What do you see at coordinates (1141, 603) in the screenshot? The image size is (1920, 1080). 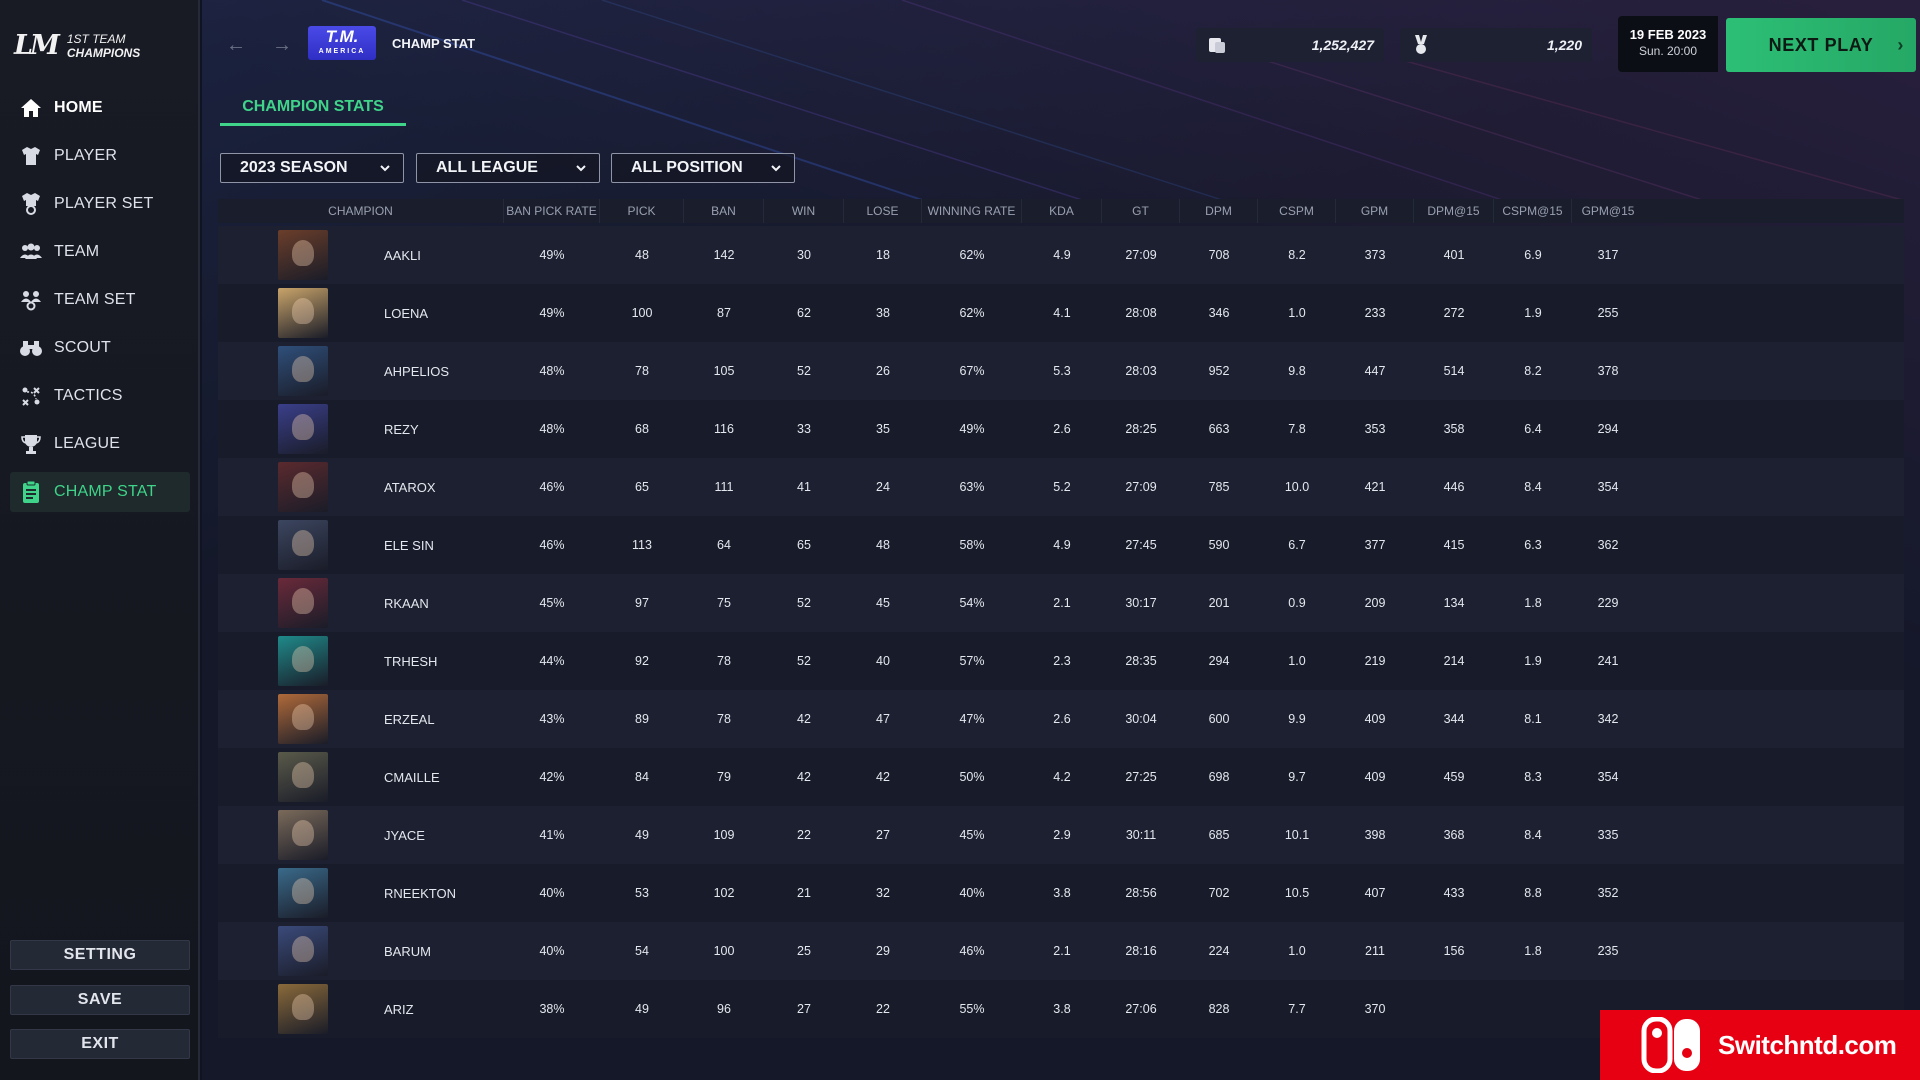 I see `cell-gt: 30:17` at bounding box center [1141, 603].